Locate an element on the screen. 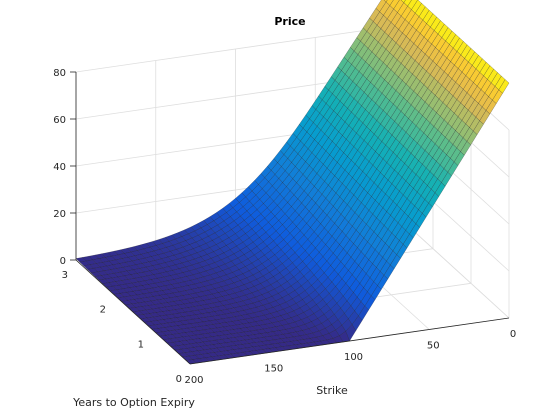 Image resolution: width=560 pixels, height=420 pixels. x-tick-label: 100 is located at coordinates (353, 357).